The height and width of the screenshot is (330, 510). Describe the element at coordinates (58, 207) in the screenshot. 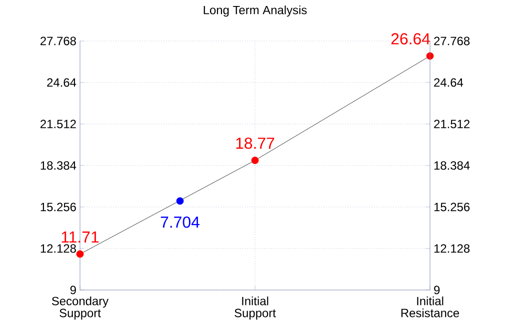

I see `y-tick-label: 15.256` at that location.